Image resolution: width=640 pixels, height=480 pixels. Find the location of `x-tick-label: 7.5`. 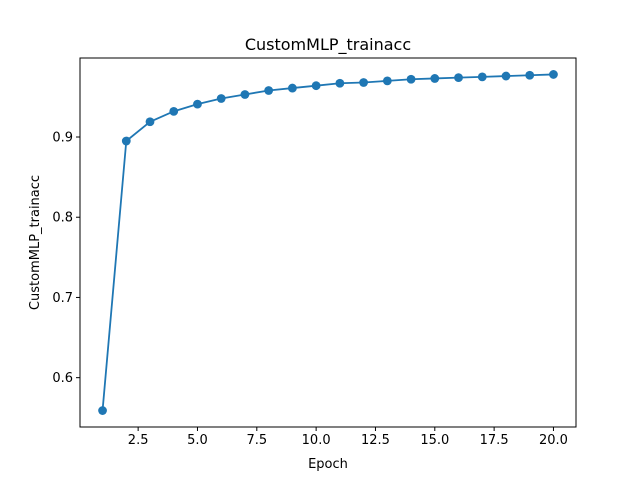

x-tick-label: 7.5 is located at coordinates (256, 440).